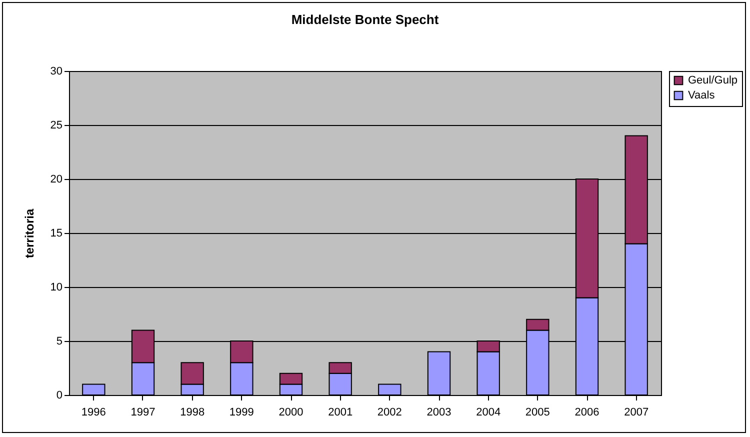  Describe the element at coordinates (143, 412) in the screenshot. I see `x-tick-label: 1997` at that location.